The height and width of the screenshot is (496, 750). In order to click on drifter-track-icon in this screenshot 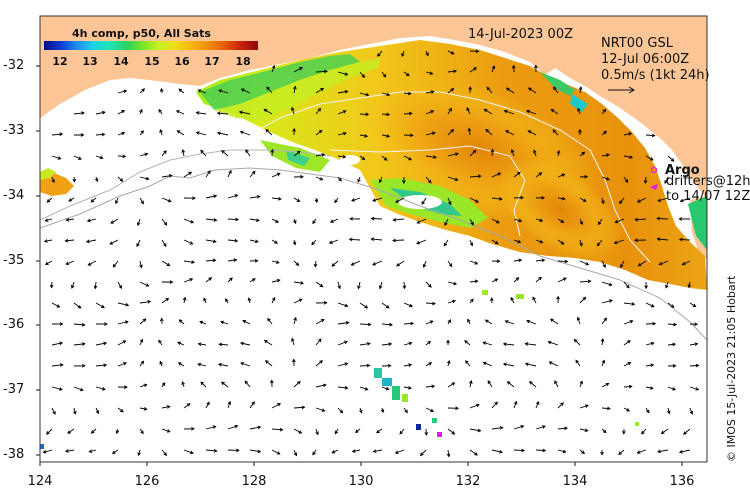, I will do `click(654, 187)`.